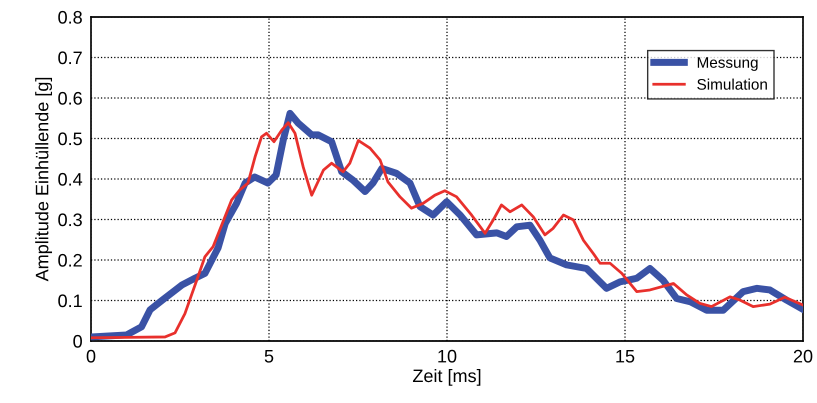 This screenshot has width=817, height=403. I want to click on x-tick-label: 0, so click(91, 356).